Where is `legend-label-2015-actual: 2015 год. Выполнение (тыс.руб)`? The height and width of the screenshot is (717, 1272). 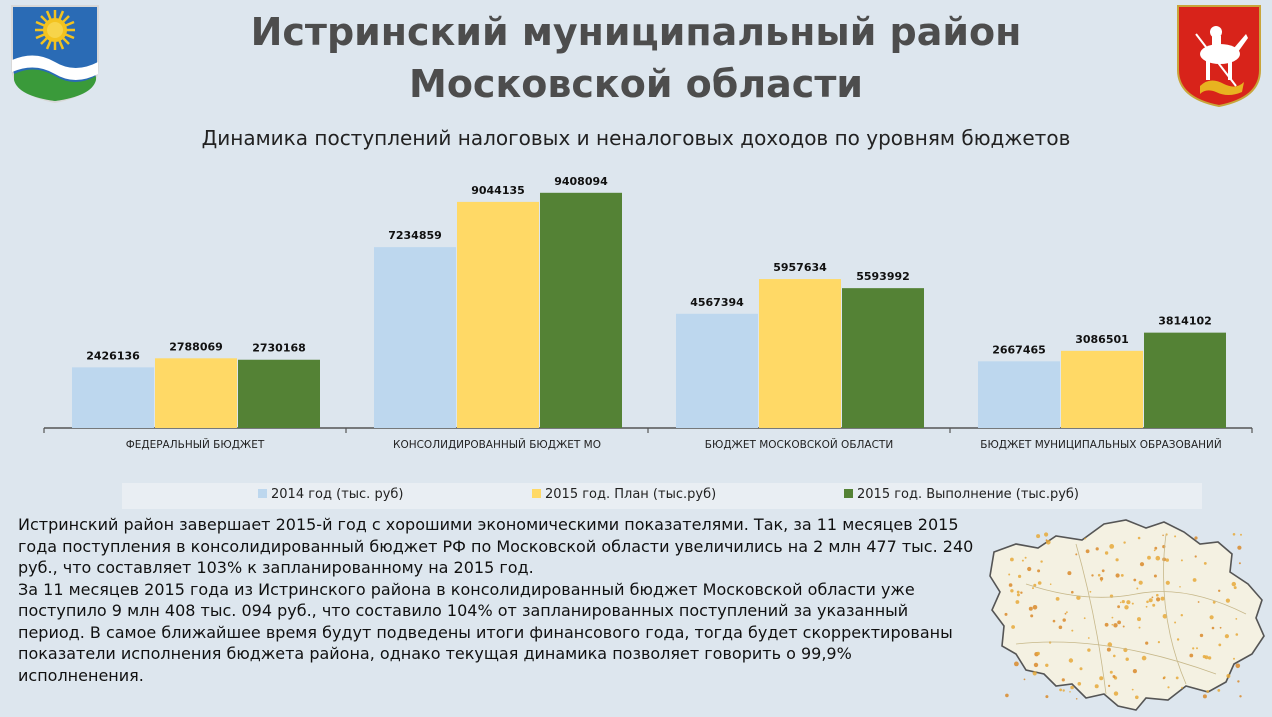 legend-label-2015-actual: 2015 год. Выполнение (тыс.руб) is located at coordinates (968, 494).